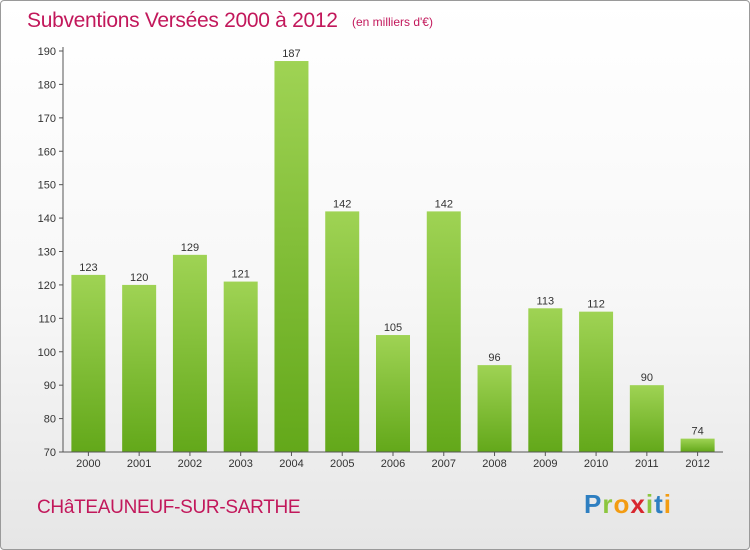  What do you see at coordinates (697, 445) in the screenshot?
I see `bar-2012` at bounding box center [697, 445].